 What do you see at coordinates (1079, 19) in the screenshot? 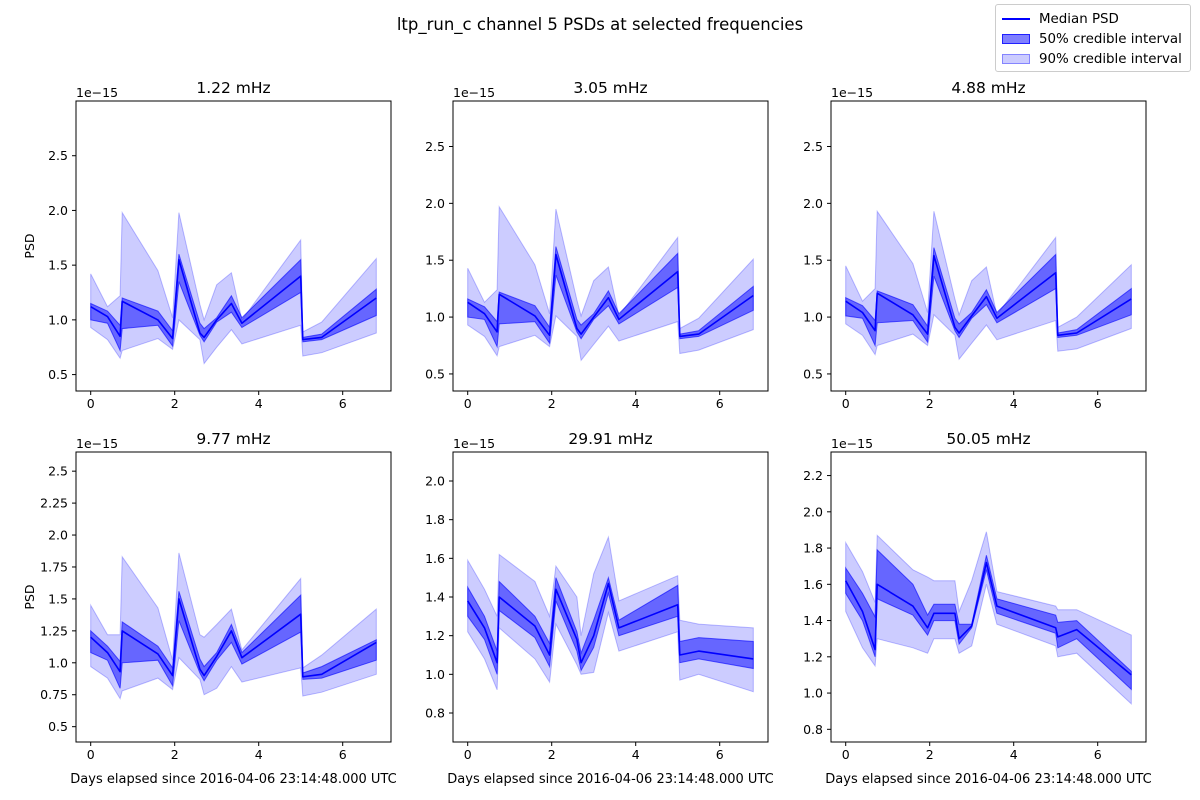
I see `legend-label-median: Median PSD` at bounding box center [1079, 19].